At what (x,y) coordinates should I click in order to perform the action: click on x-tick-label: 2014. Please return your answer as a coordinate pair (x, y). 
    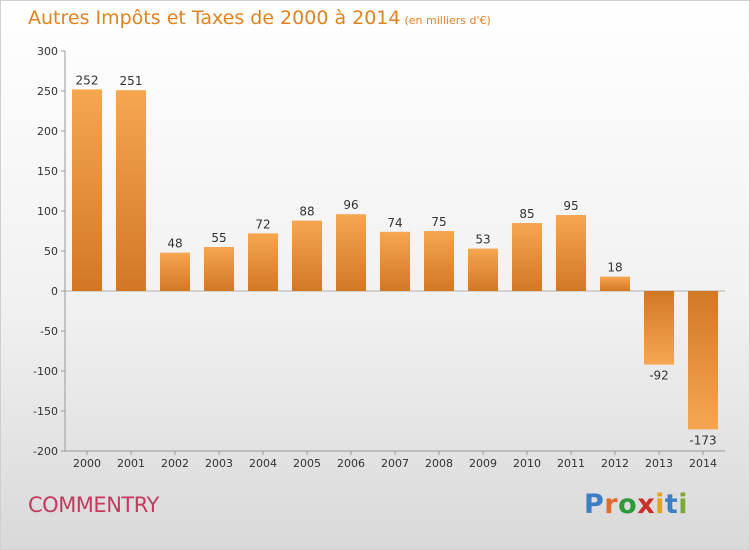
    Looking at the image, I should click on (703, 463).